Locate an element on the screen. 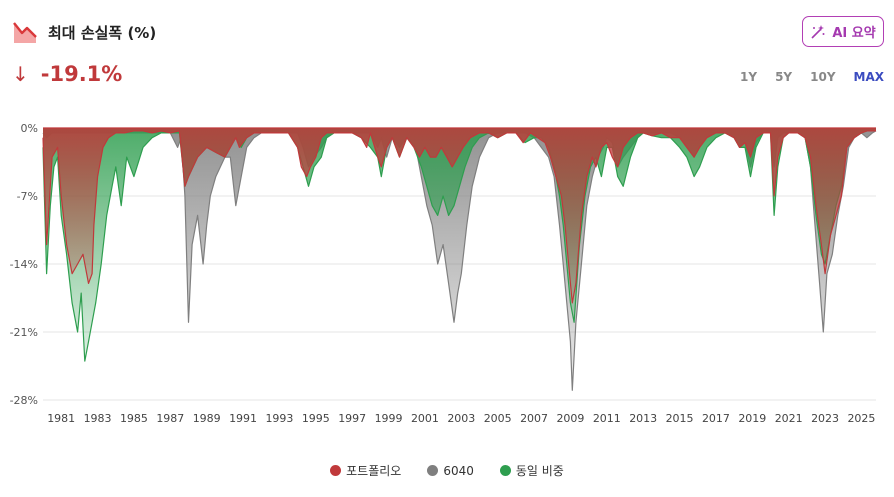  x-tick-label: 2013 is located at coordinates (643, 418).